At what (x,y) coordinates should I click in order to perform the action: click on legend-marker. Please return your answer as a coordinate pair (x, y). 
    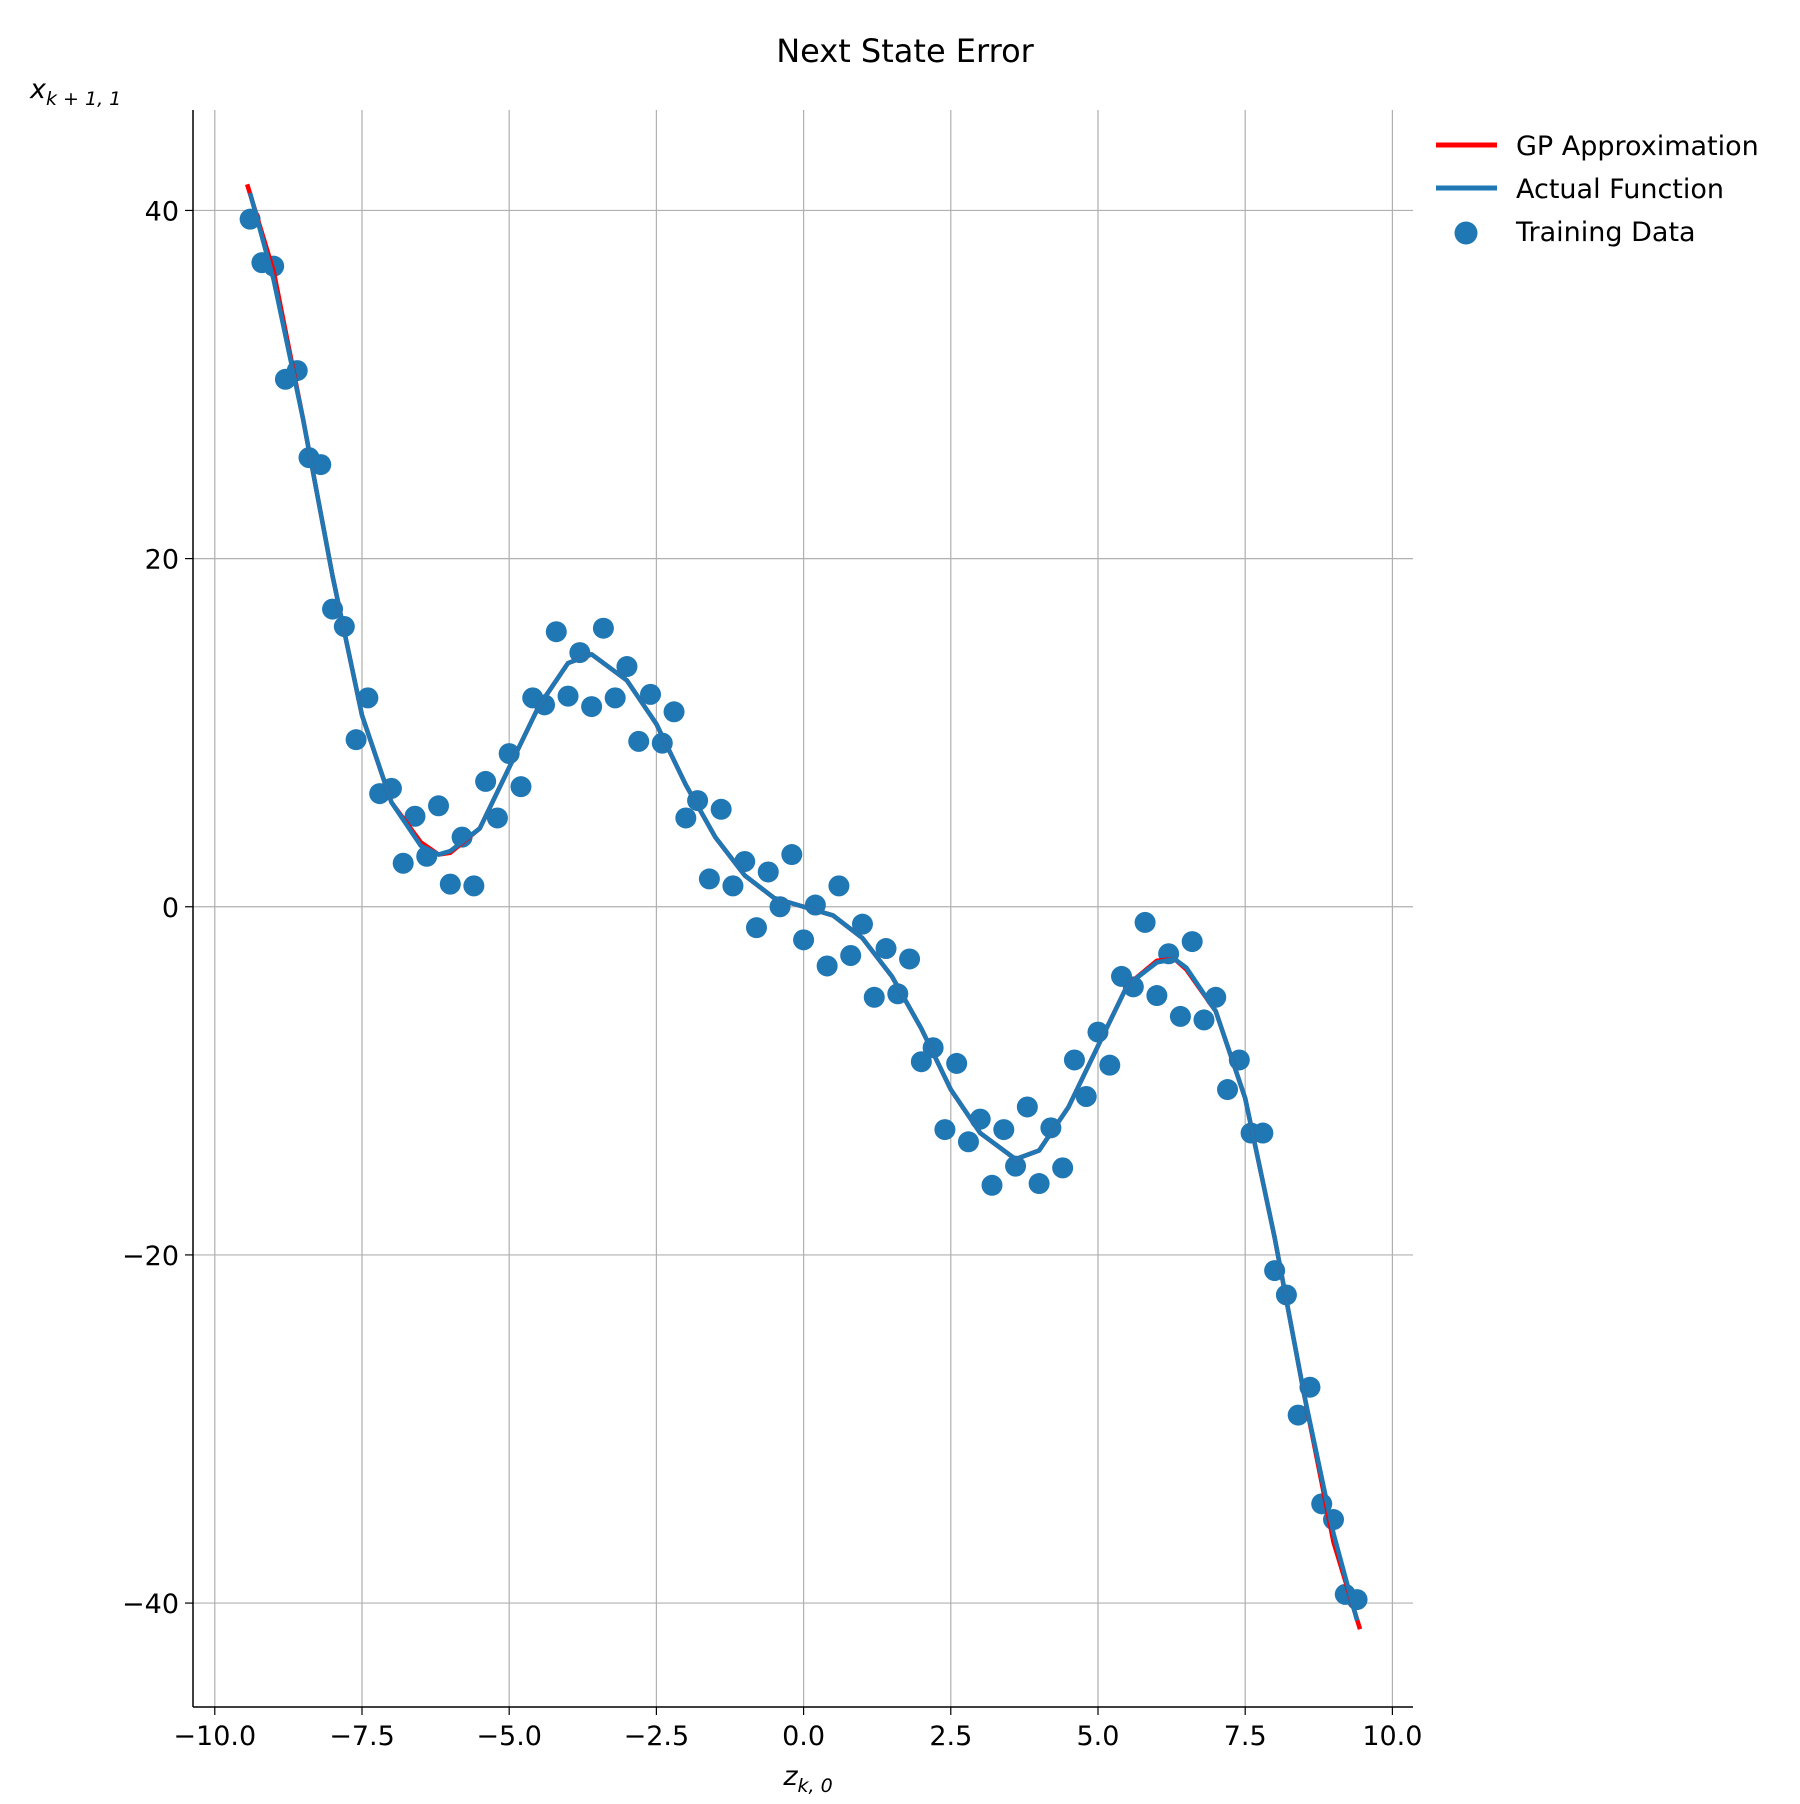
    Looking at the image, I should click on (1466, 233).